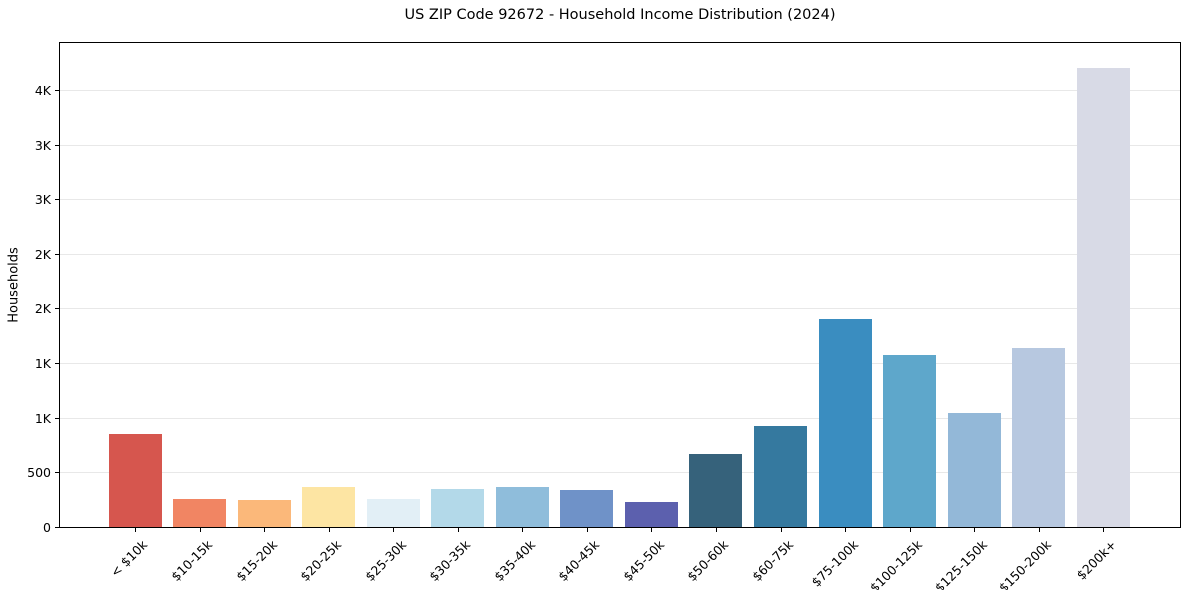 The height and width of the screenshot is (590, 1189). I want to click on x-tick-label: $15-20k, so click(256, 561).